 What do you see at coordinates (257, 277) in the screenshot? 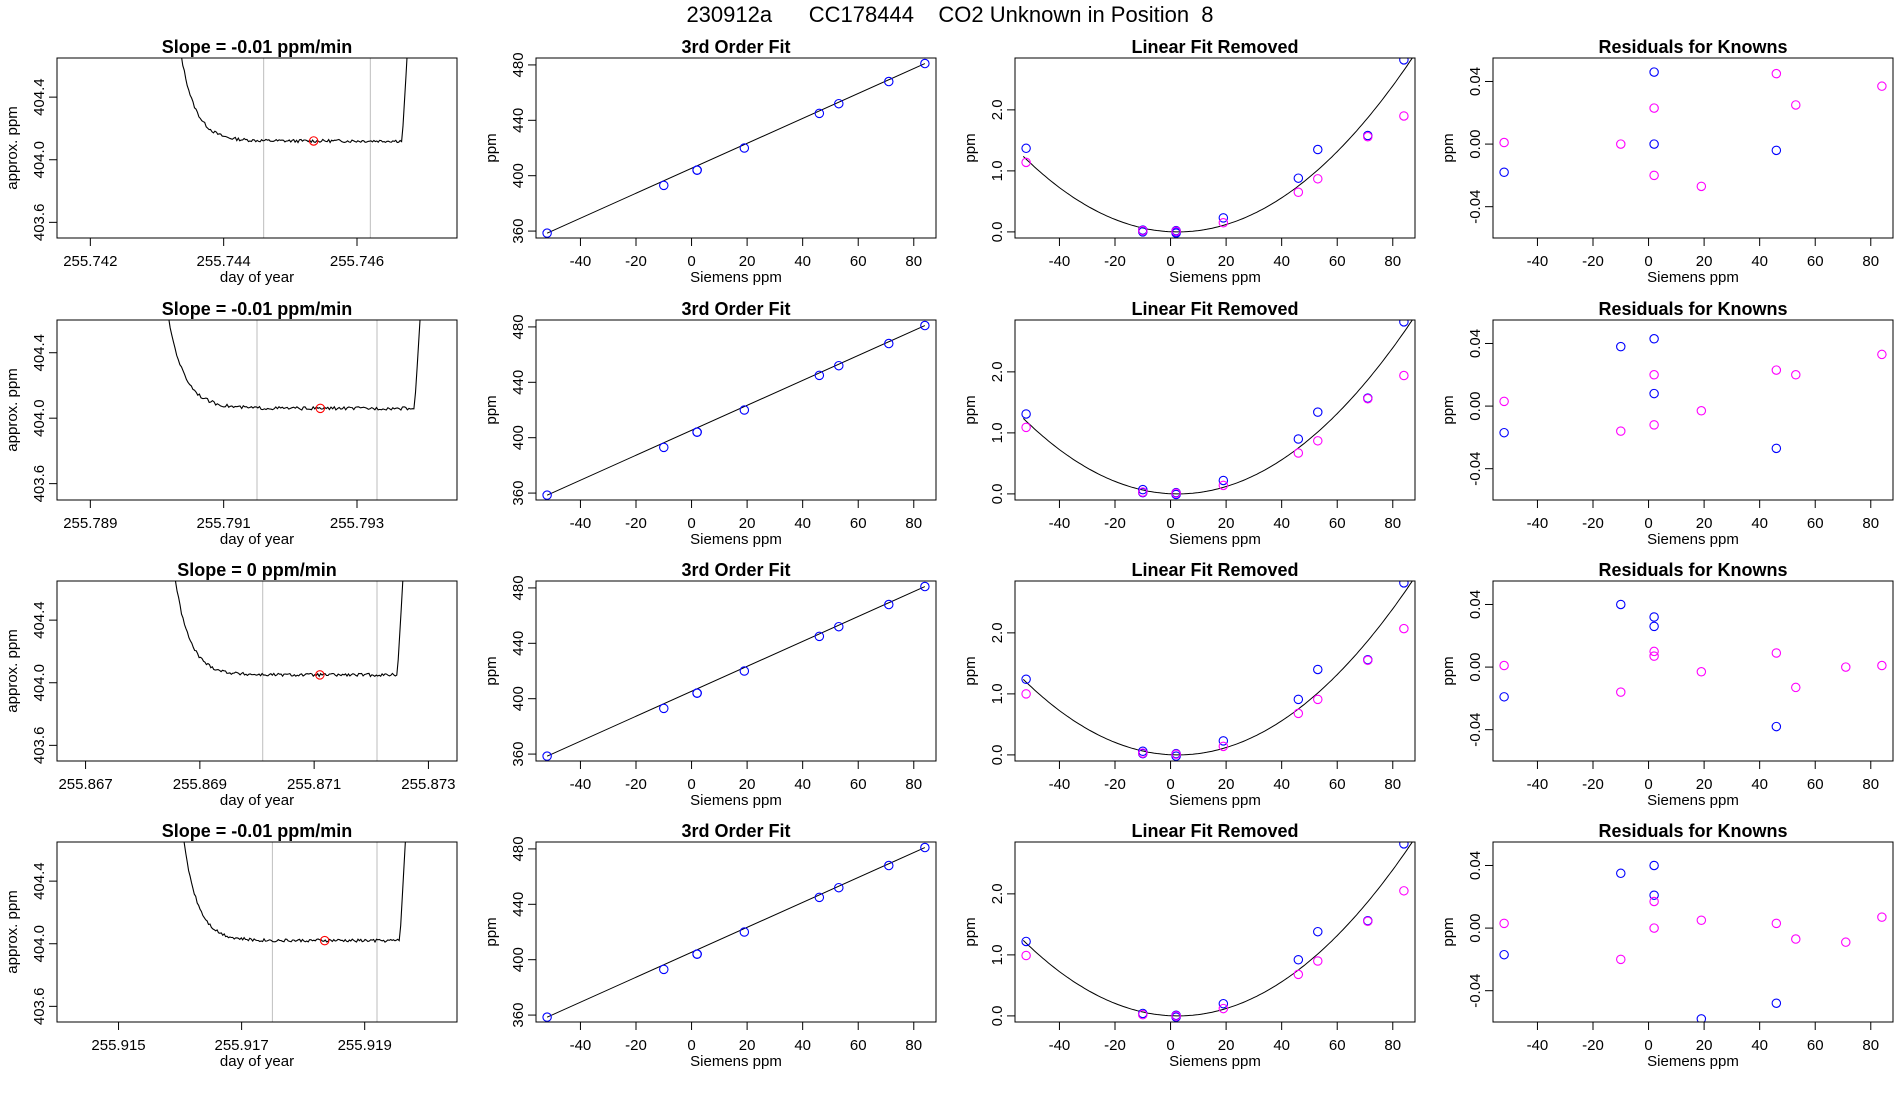
I see `x-axis-label: day of year` at bounding box center [257, 277].